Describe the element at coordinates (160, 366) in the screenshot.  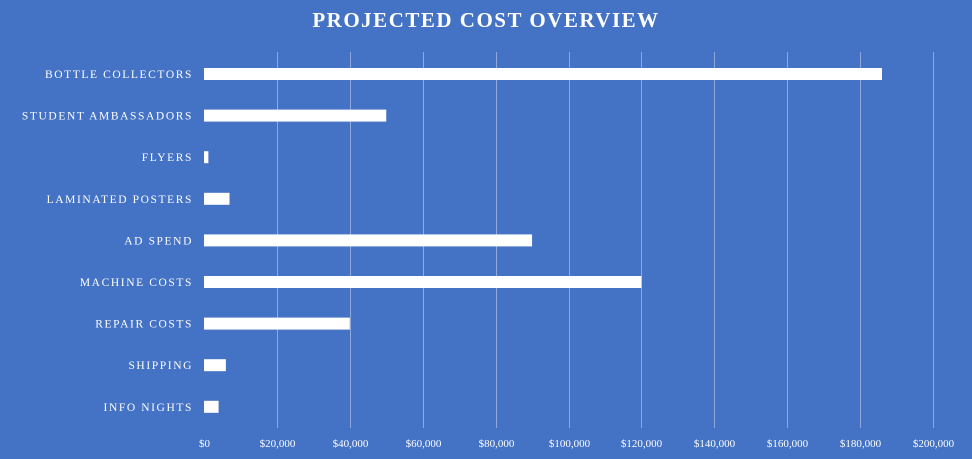
I see `category-label: SHIPPING` at that location.